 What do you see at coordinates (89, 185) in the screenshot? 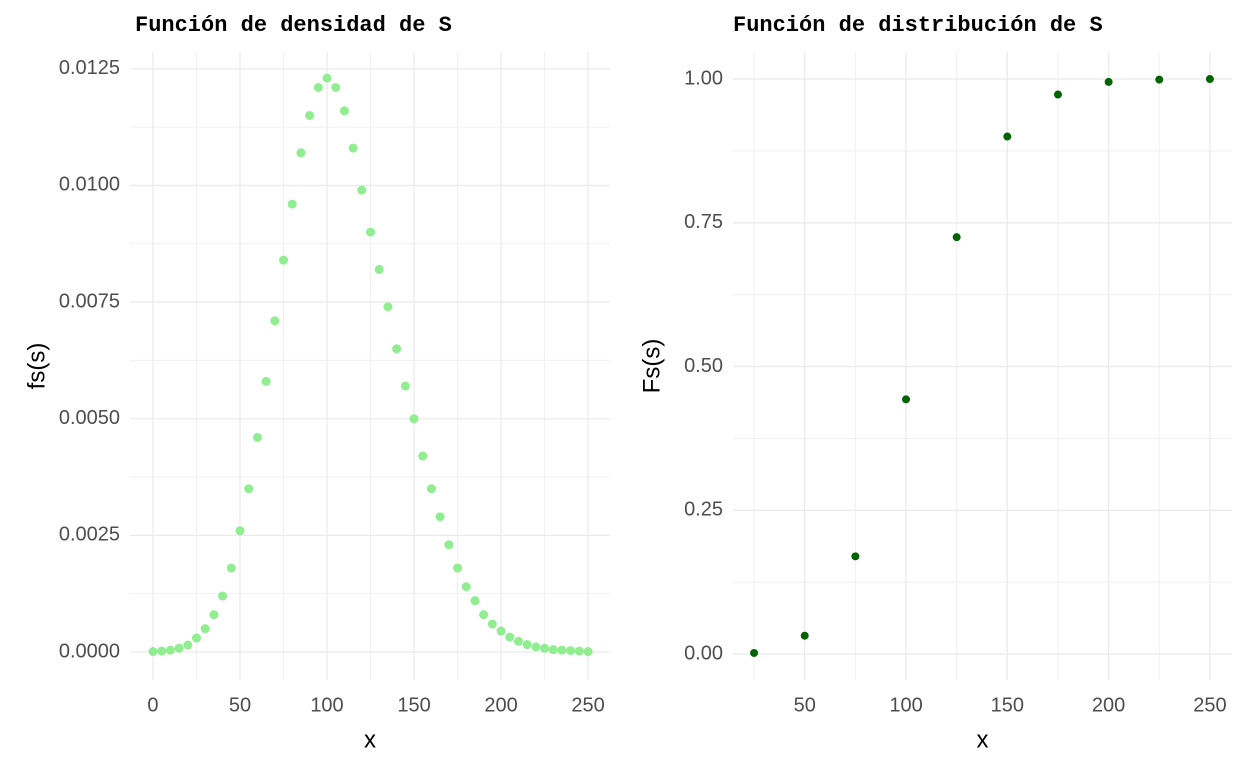
I see `y-tick-label: 0.0100` at bounding box center [89, 185].